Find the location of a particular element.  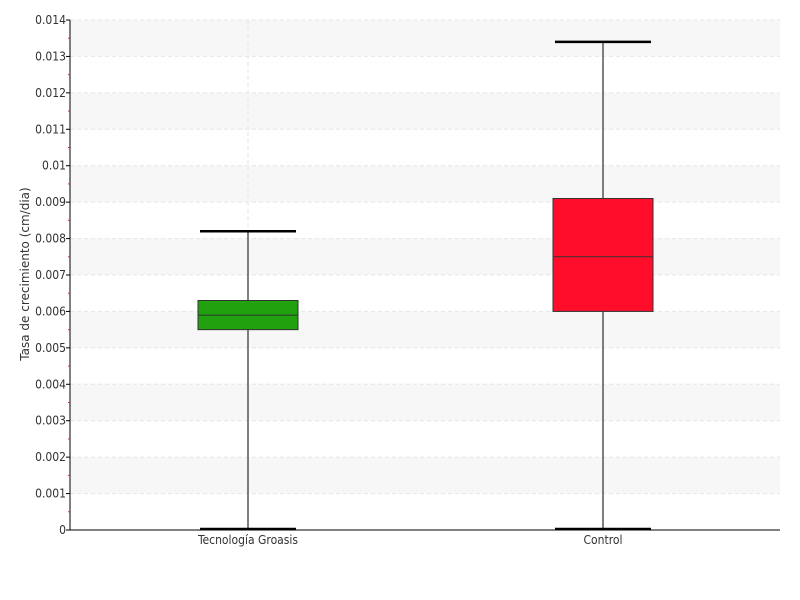

y-tick-label: 0 is located at coordinates (62, 530).